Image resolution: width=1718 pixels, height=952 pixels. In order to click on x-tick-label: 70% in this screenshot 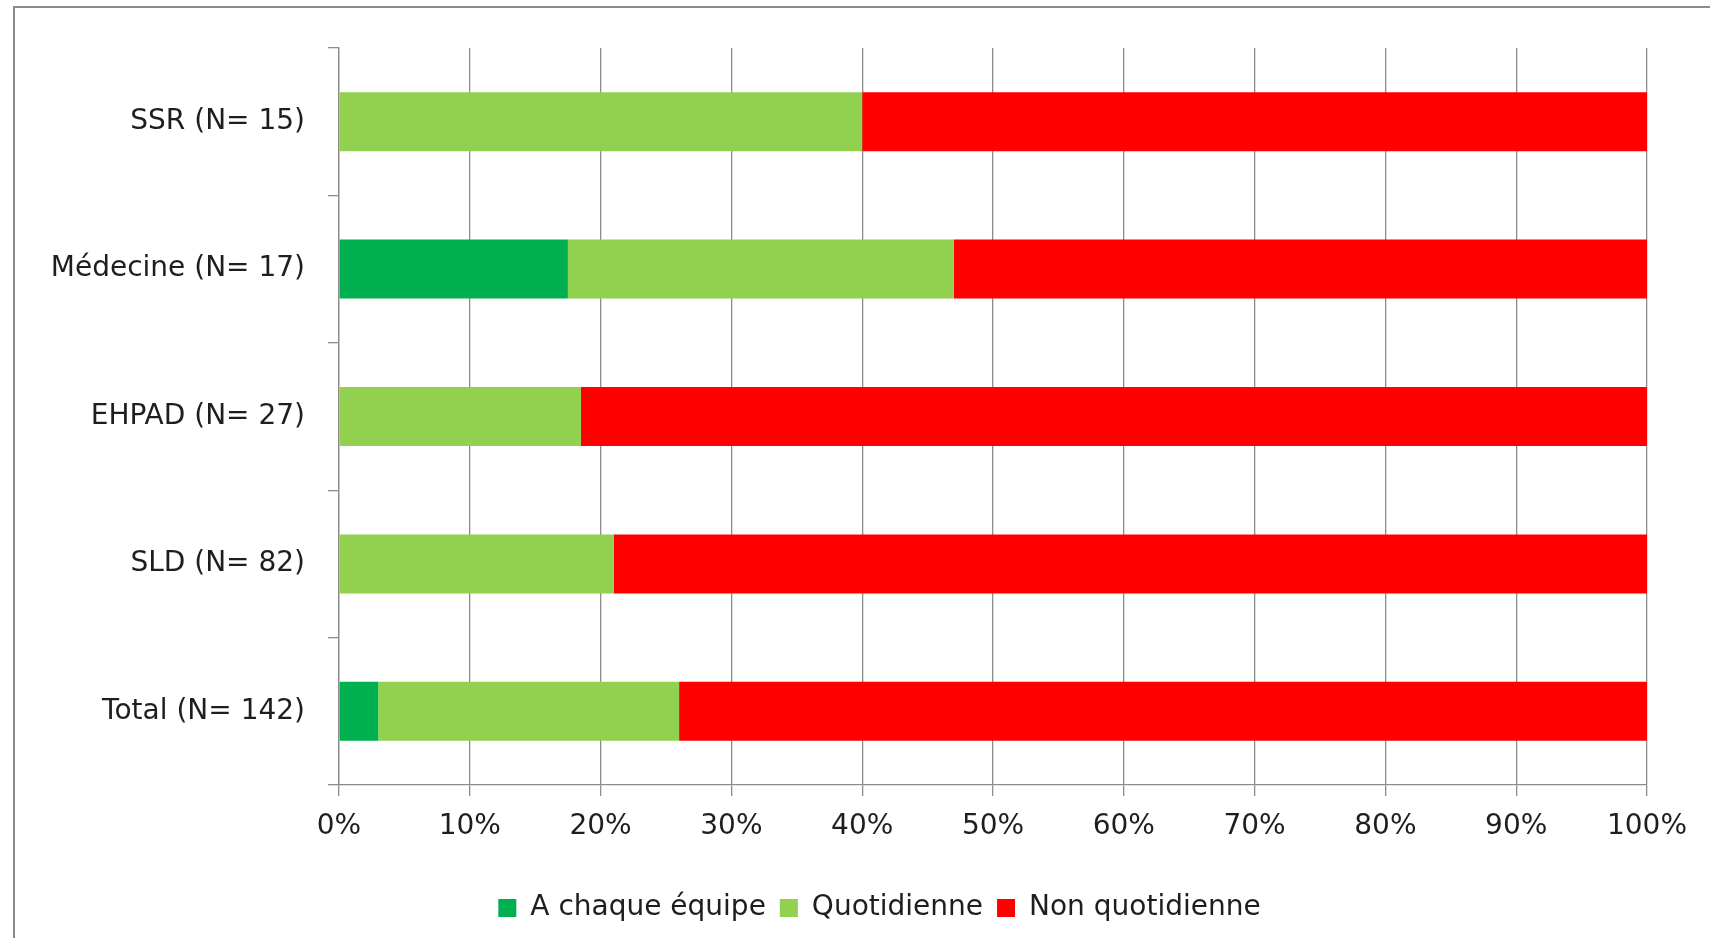, I will do `click(1254, 825)`.